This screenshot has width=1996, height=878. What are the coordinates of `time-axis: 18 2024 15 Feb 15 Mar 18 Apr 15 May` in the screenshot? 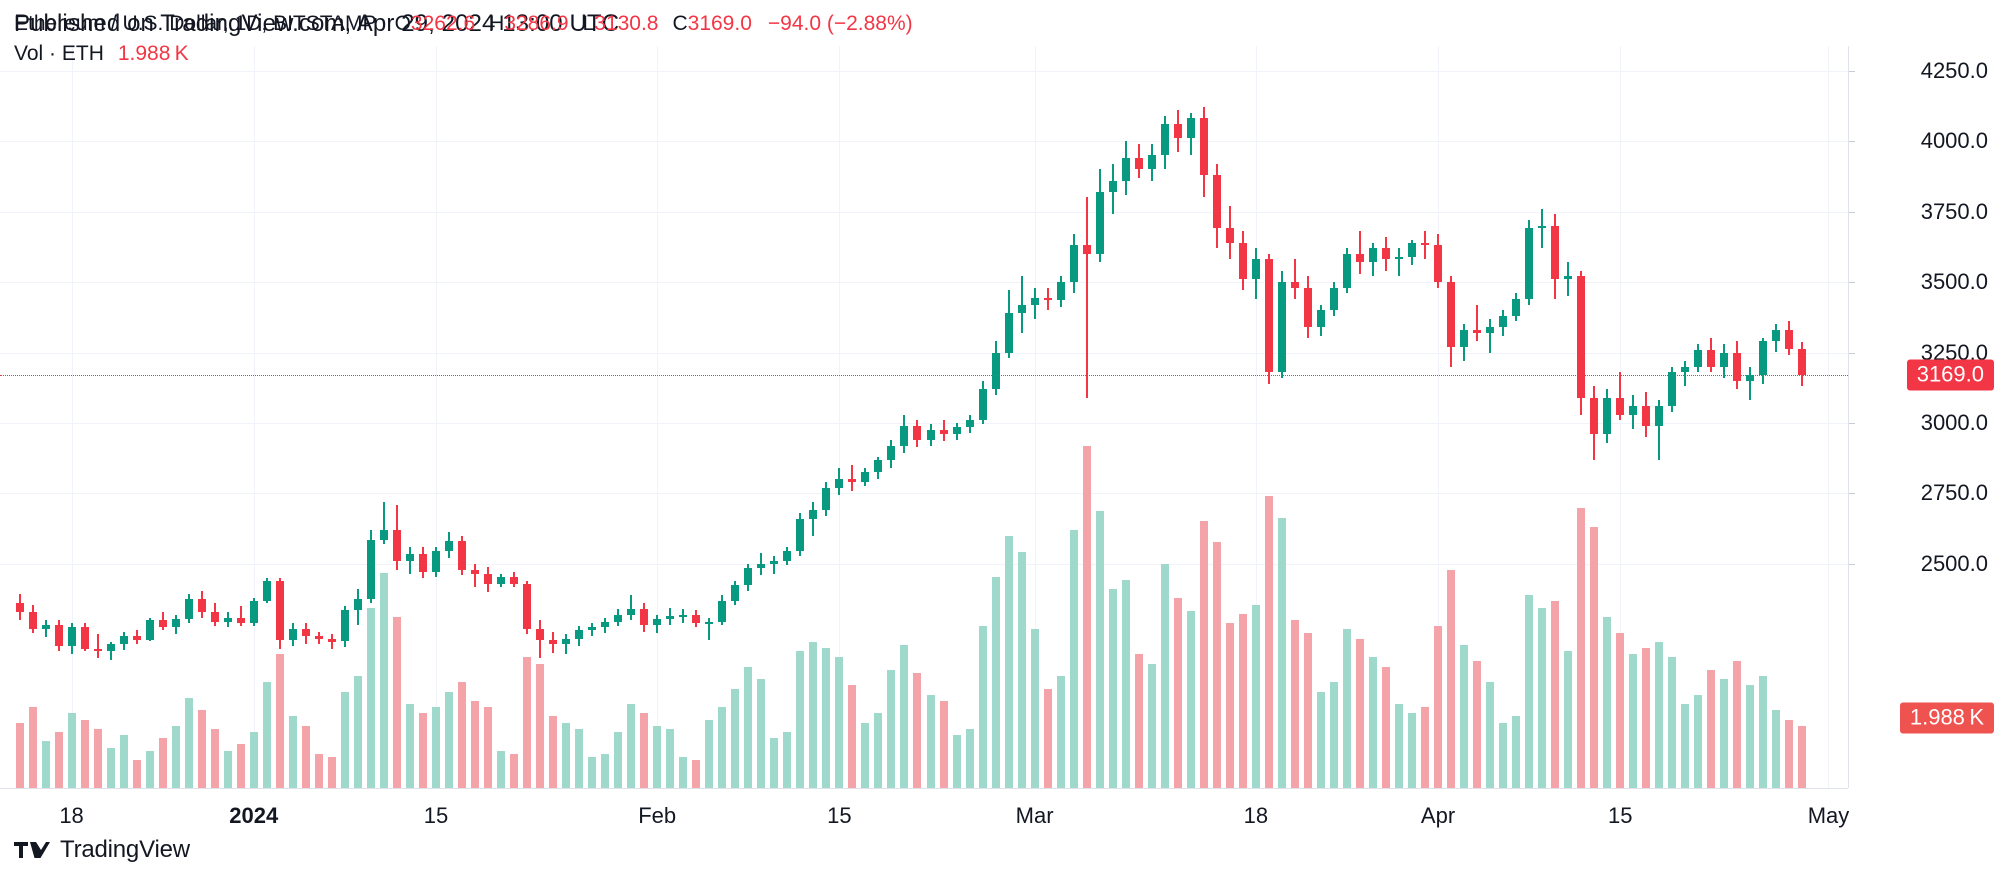 It's located at (924, 814).